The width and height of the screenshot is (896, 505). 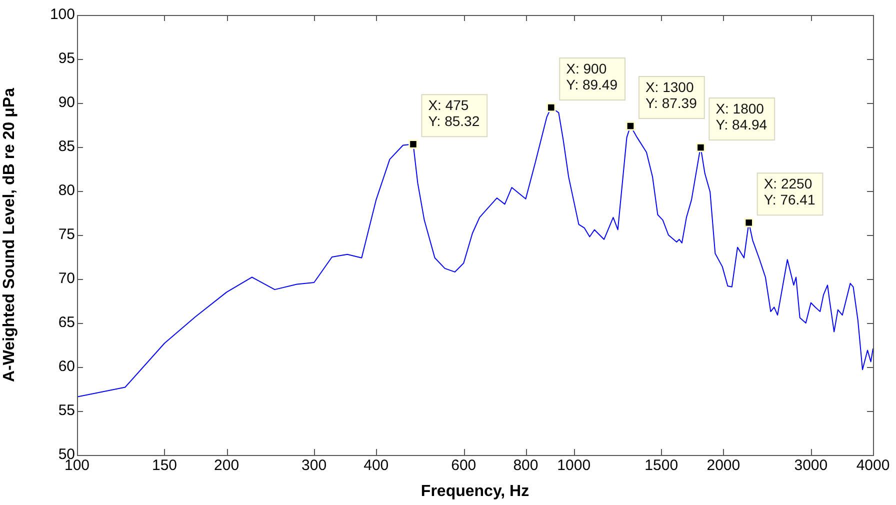 I want to click on y-tick-label: 85, so click(x=66, y=147).